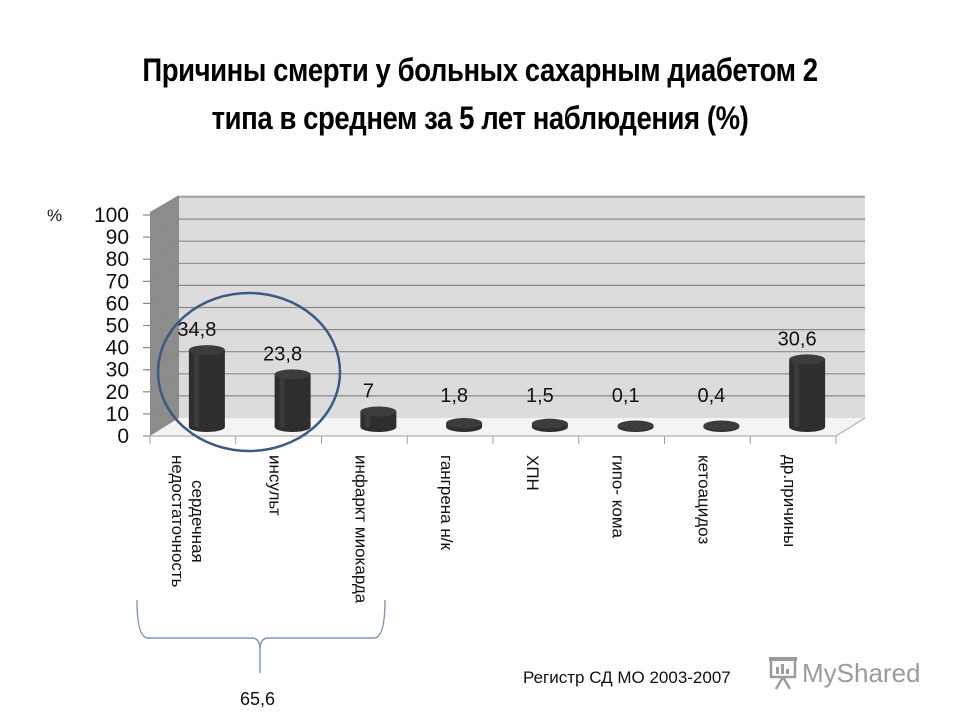 This screenshot has height=720, width=960. I want to click on watermark: MyShared, so click(844, 673).